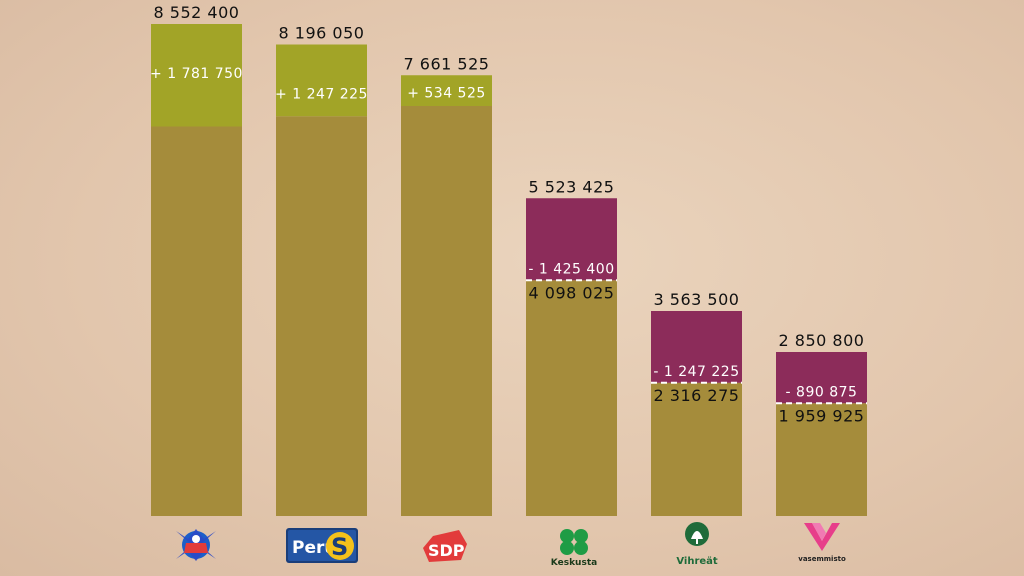 Image resolution: width=1024 pixels, height=576 pixels. What do you see at coordinates (822, 415) in the screenshot?
I see `bar-base-label: 1 959 925` at bounding box center [822, 415].